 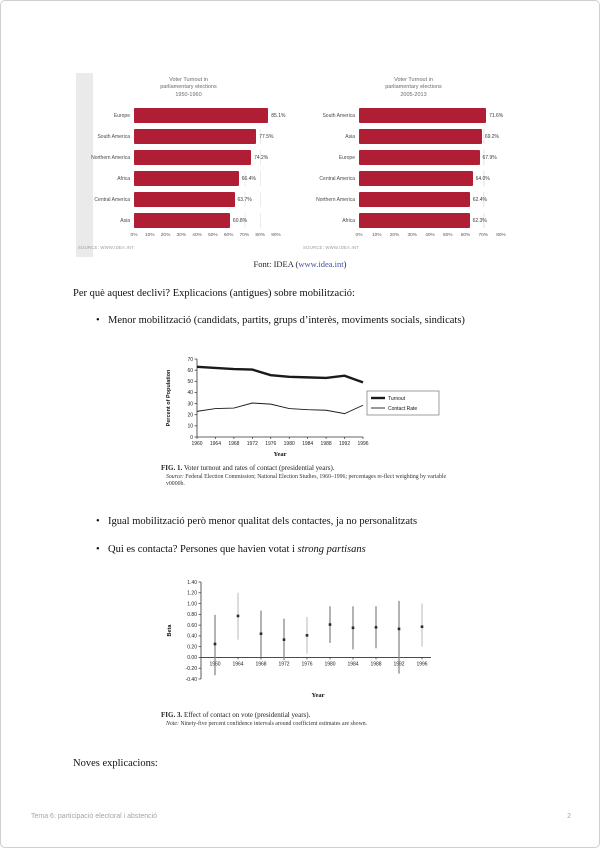 I want to click on bar-track: 71.6%, so click(x=431, y=115).